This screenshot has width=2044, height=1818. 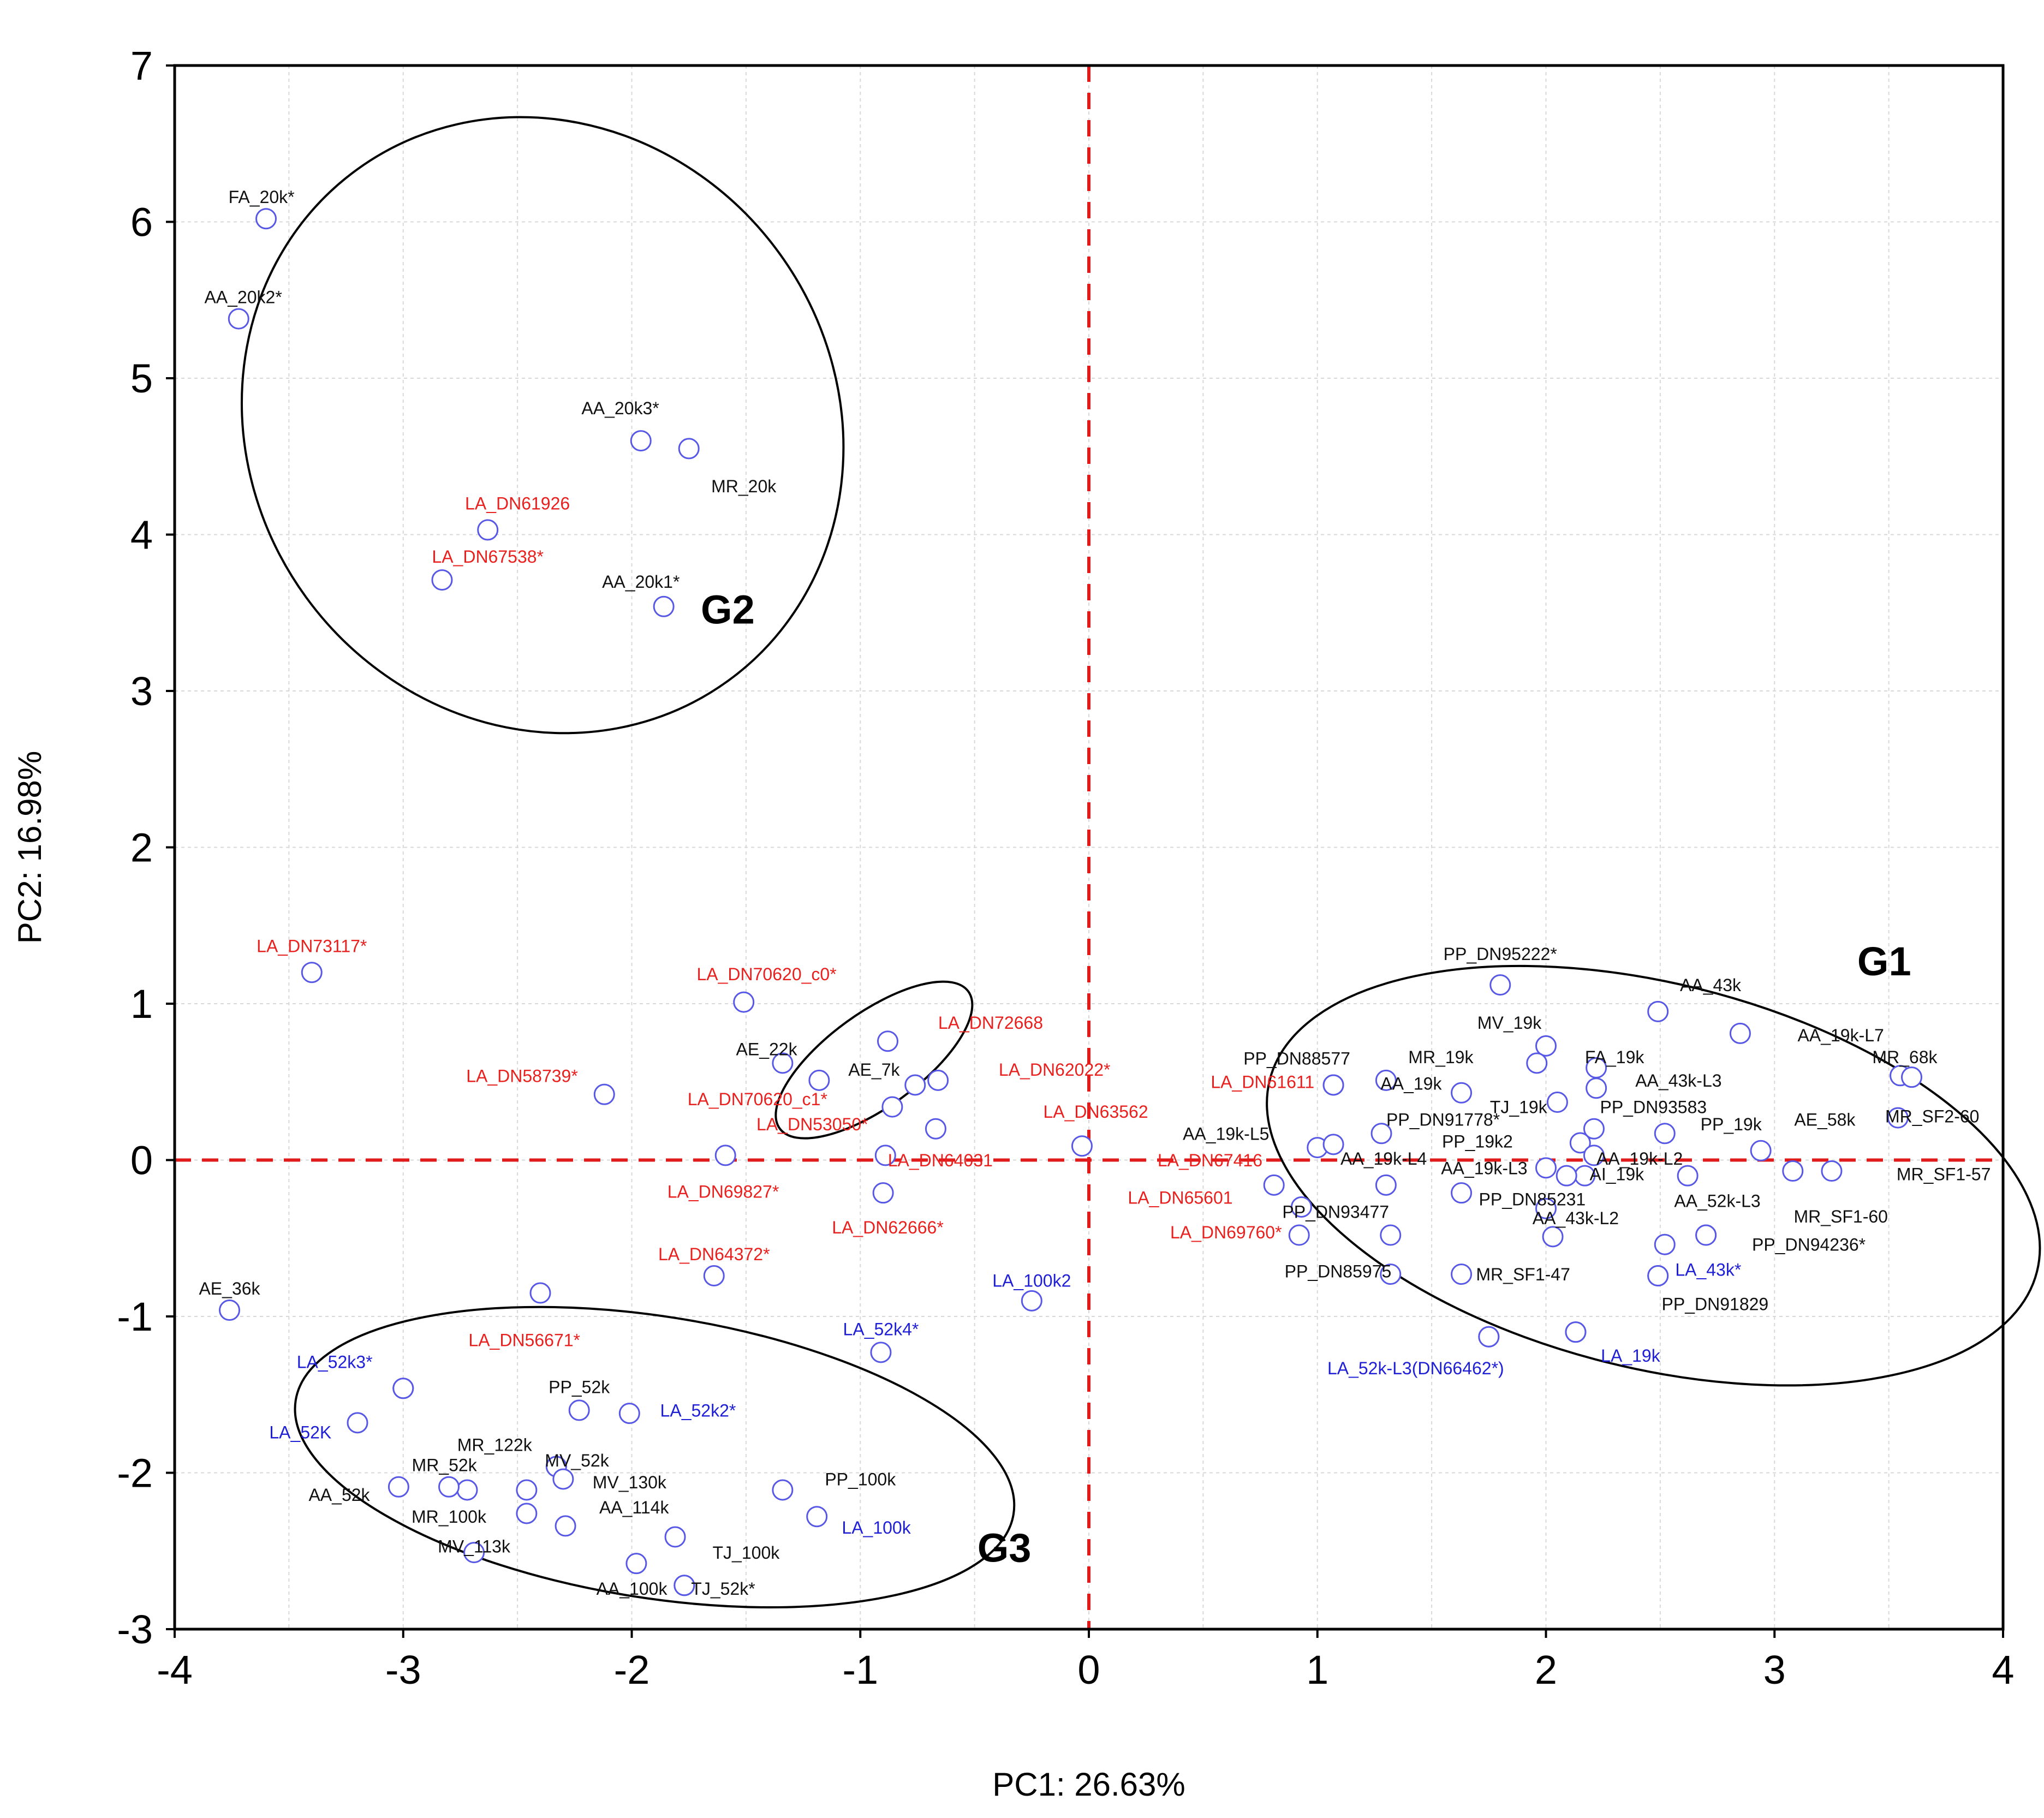 What do you see at coordinates (860, 1669) in the screenshot?
I see `x-tick-label: -1` at bounding box center [860, 1669].